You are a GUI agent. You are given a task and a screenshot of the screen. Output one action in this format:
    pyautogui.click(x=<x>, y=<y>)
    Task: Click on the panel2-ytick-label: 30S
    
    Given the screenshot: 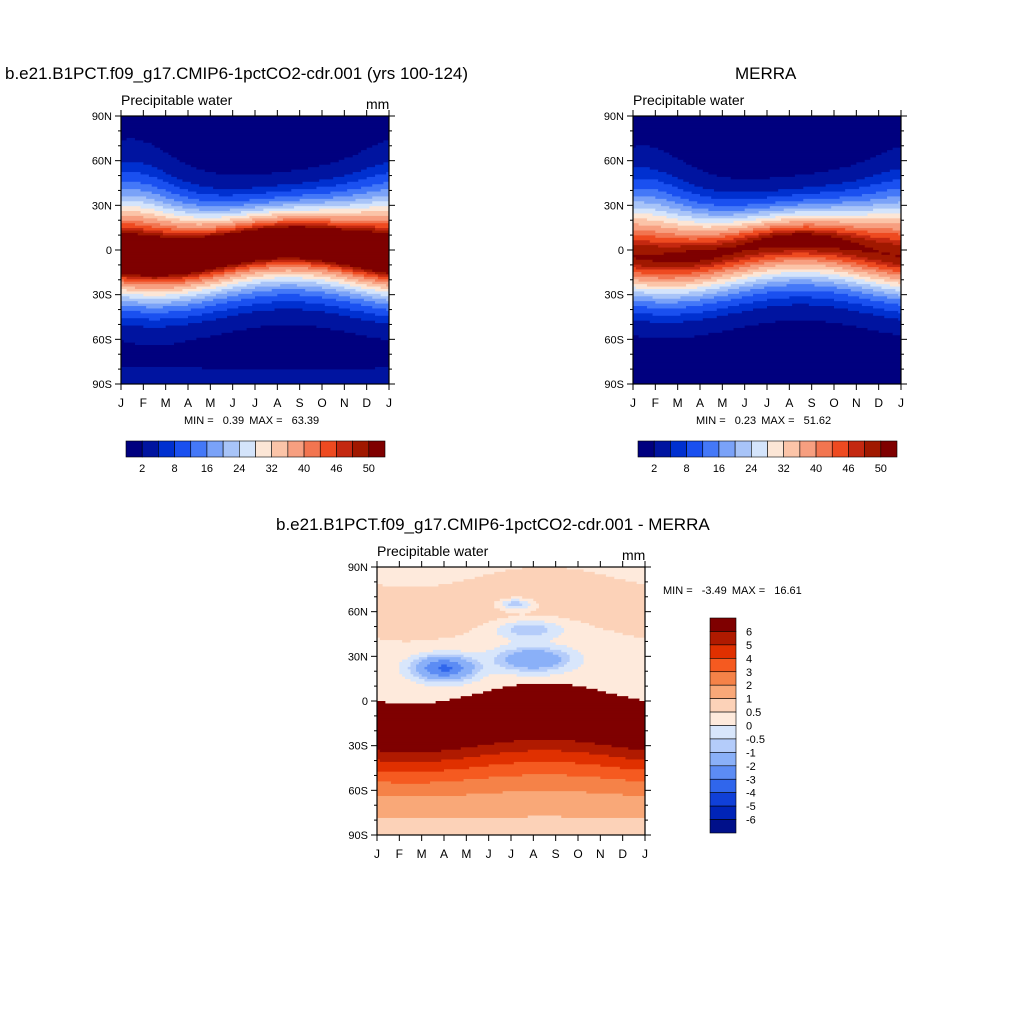 What is the action you would take?
    pyautogui.click(x=614, y=296)
    